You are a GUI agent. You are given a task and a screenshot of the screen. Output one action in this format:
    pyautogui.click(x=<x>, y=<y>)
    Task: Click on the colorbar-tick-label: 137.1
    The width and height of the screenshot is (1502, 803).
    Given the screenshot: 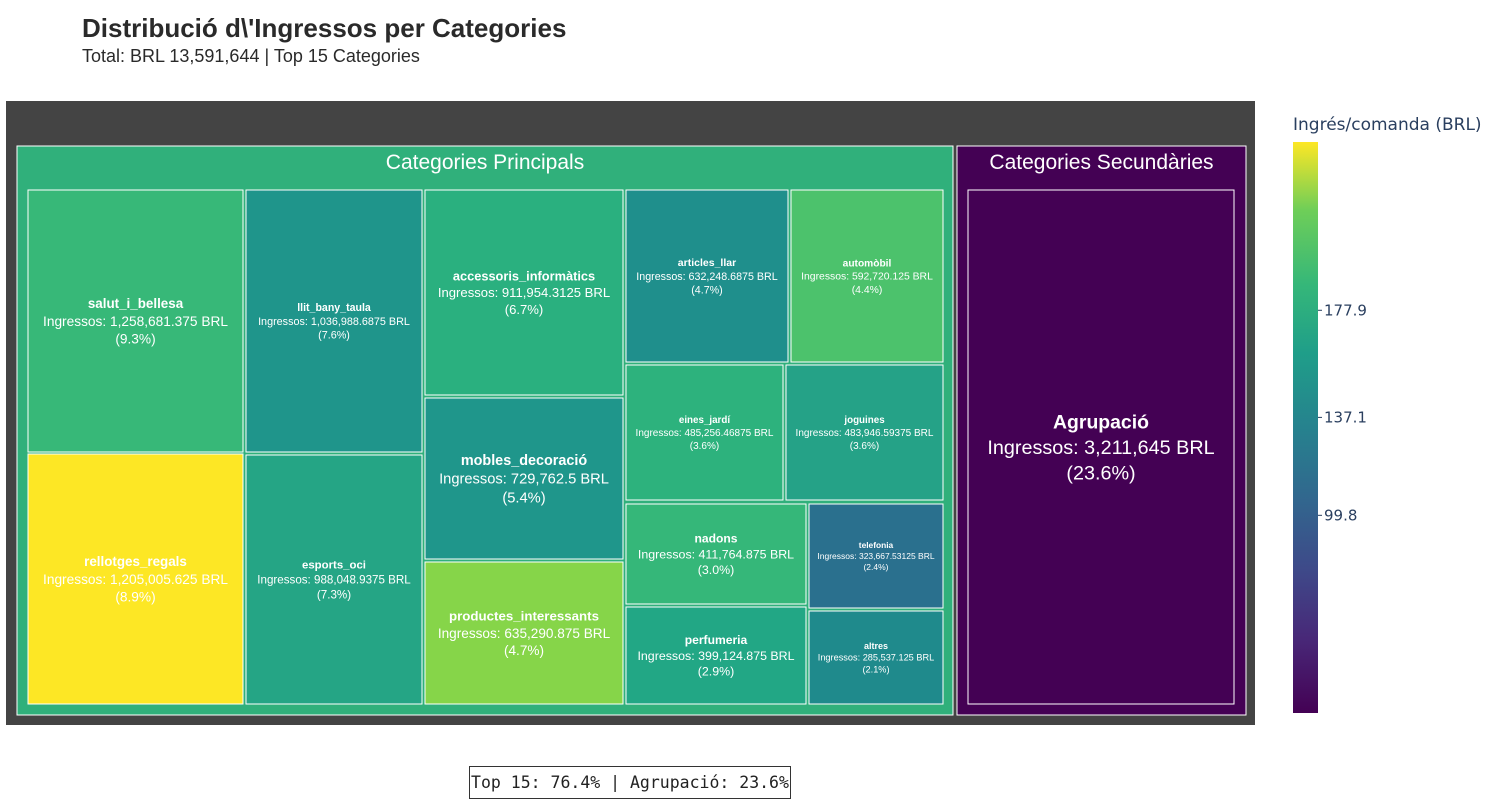 What is the action you would take?
    pyautogui.click(x=1345, y=417)
    